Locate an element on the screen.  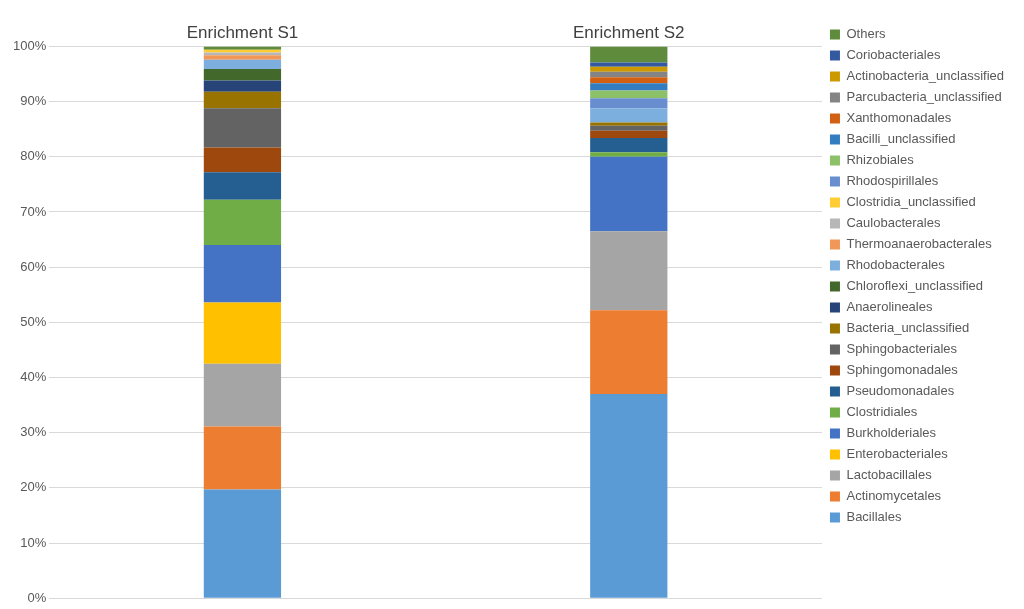
x-tick-label: Enrichment S2 is located at coordinates (629, 32).